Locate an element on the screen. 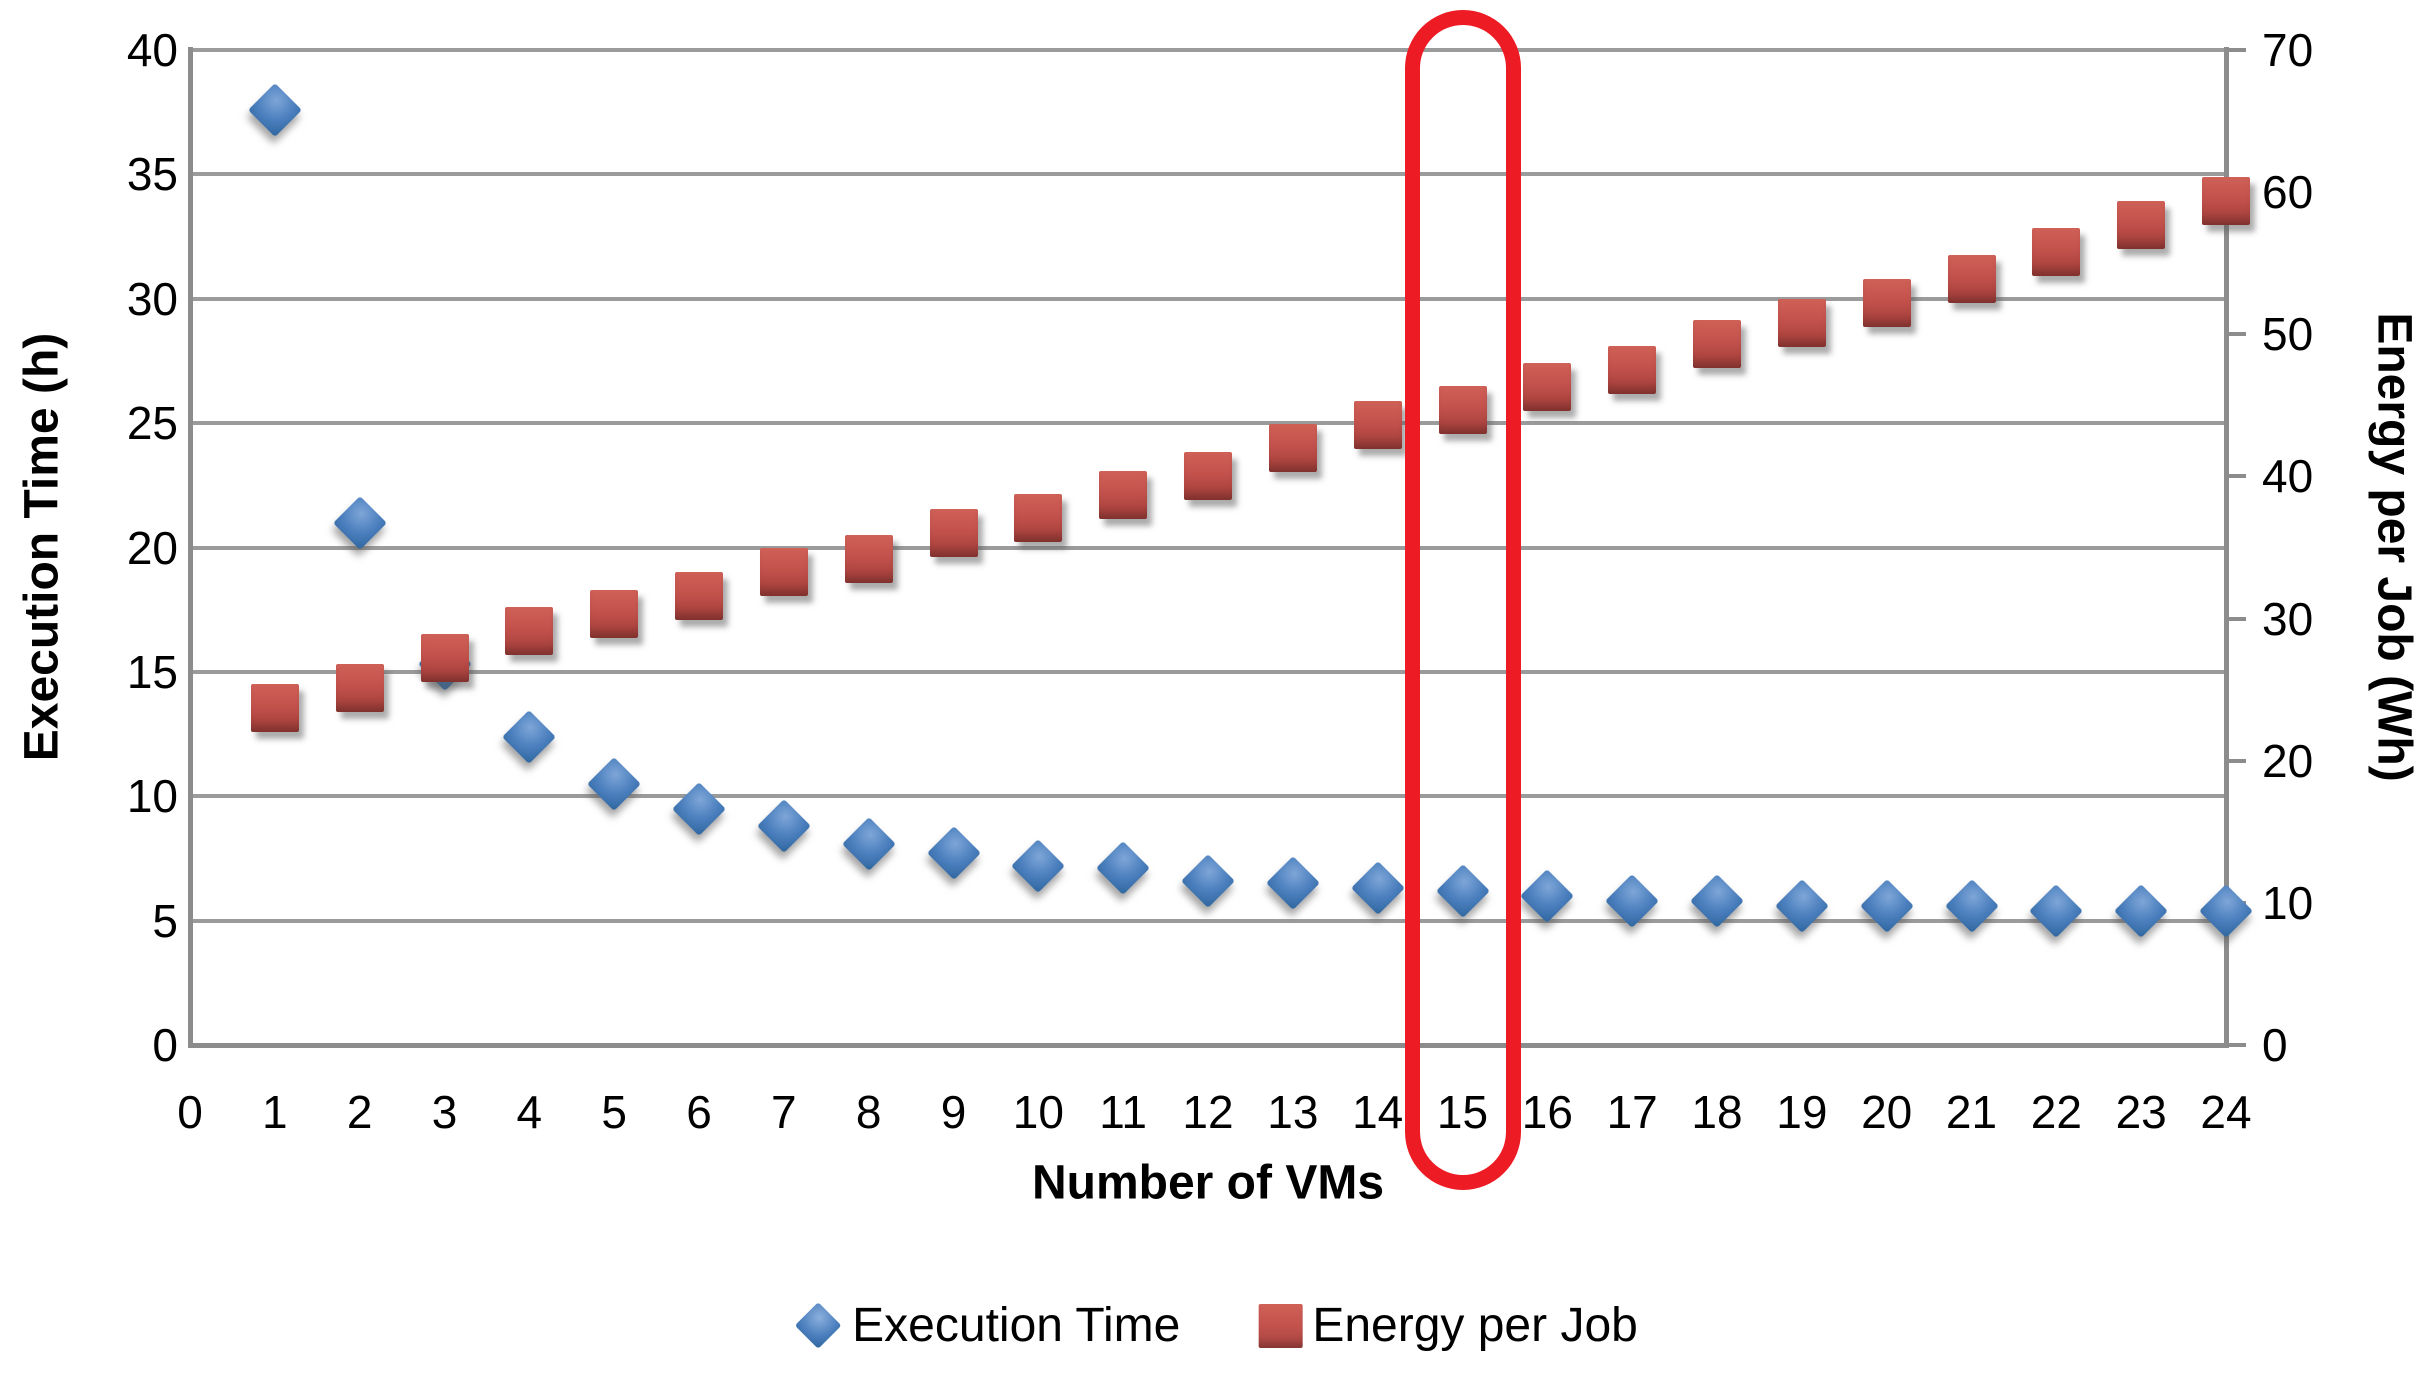 The width and height of the screenshot is (2431, 1395). y-axis-right-tick-label: 30 is located at coordinates (2288, 618).